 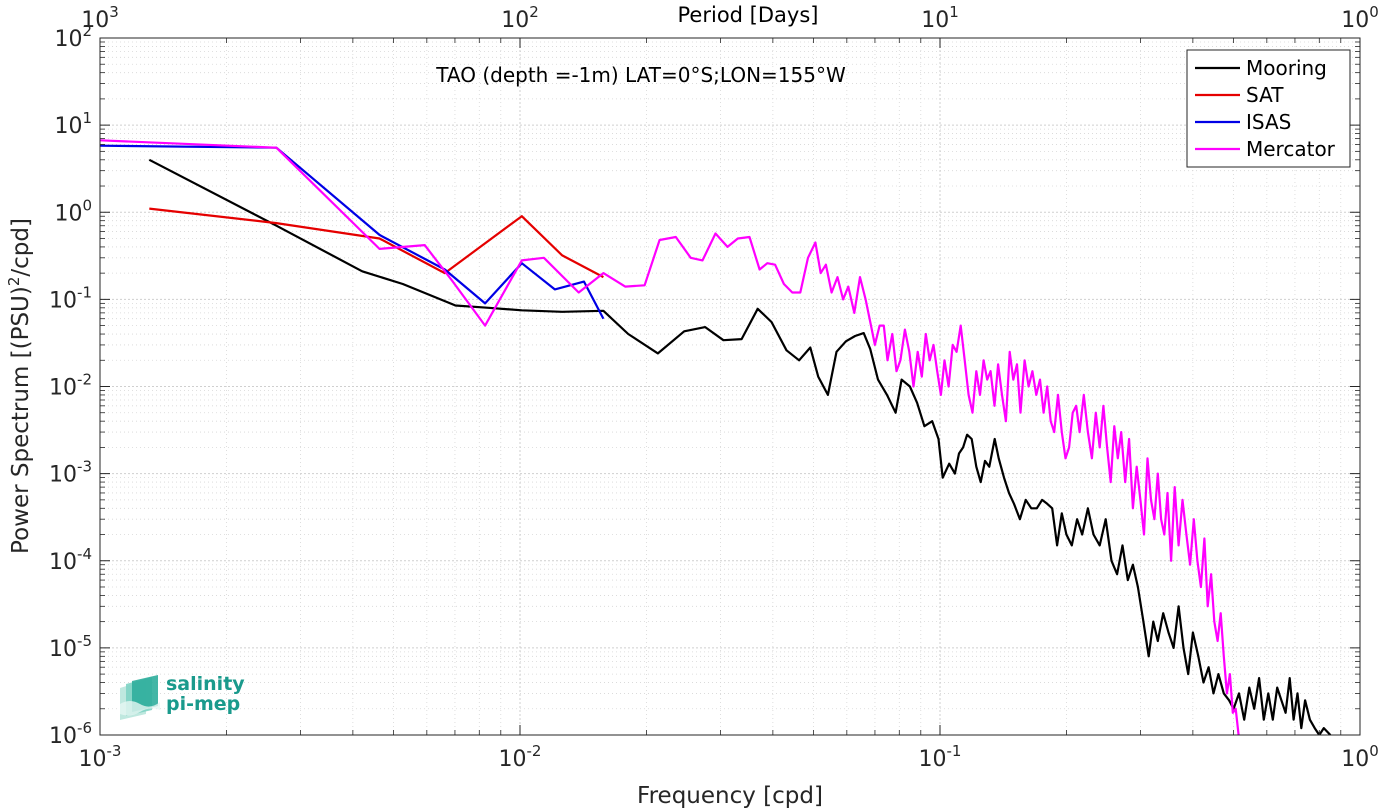 I want to click on legend-label-mercator: Mercator, so click(x=1291, y=149).